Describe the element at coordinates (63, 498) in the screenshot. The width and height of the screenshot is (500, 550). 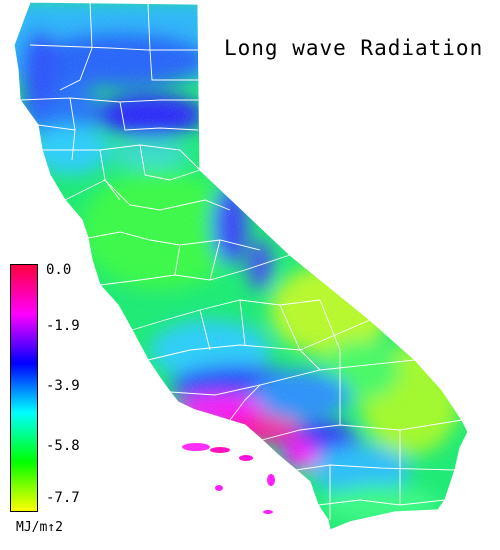
I see `legend-tick-4: -7.7` at that location.